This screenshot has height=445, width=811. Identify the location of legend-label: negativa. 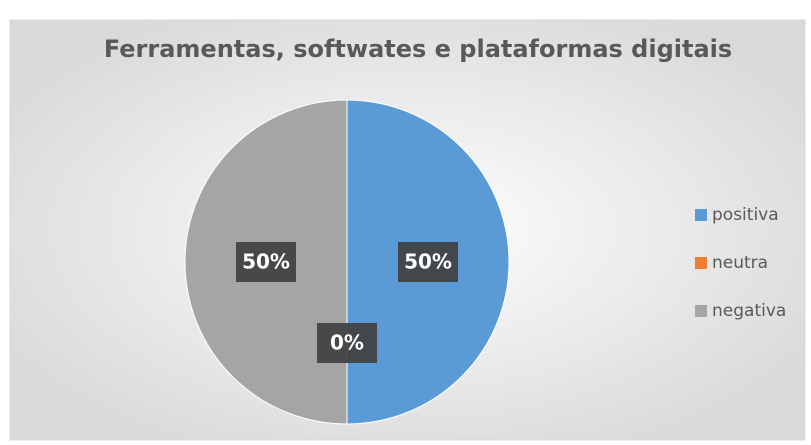
(749, 311).